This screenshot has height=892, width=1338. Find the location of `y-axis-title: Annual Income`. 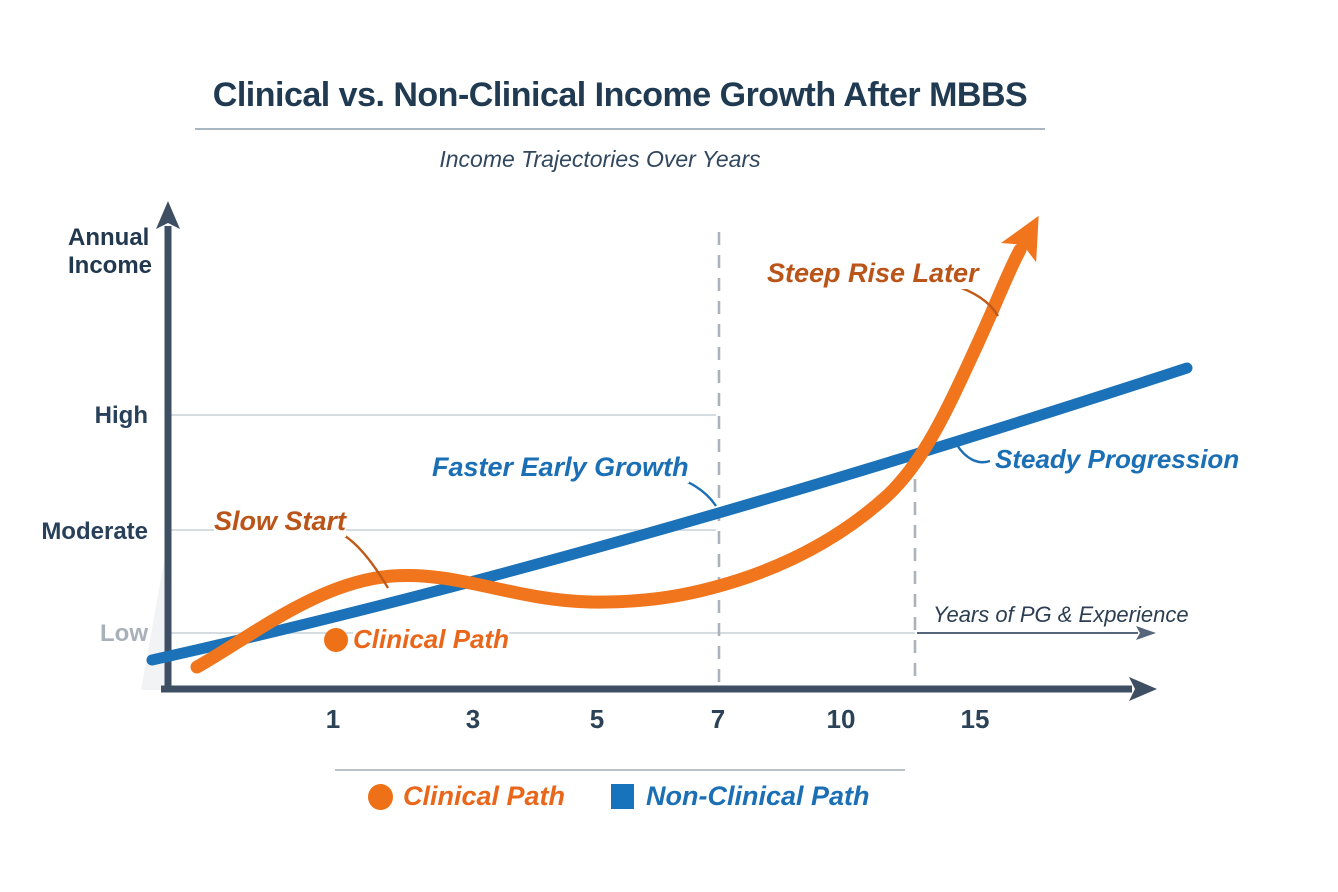

y-axis-title: Annual Income is located at coordinates (110, 251).